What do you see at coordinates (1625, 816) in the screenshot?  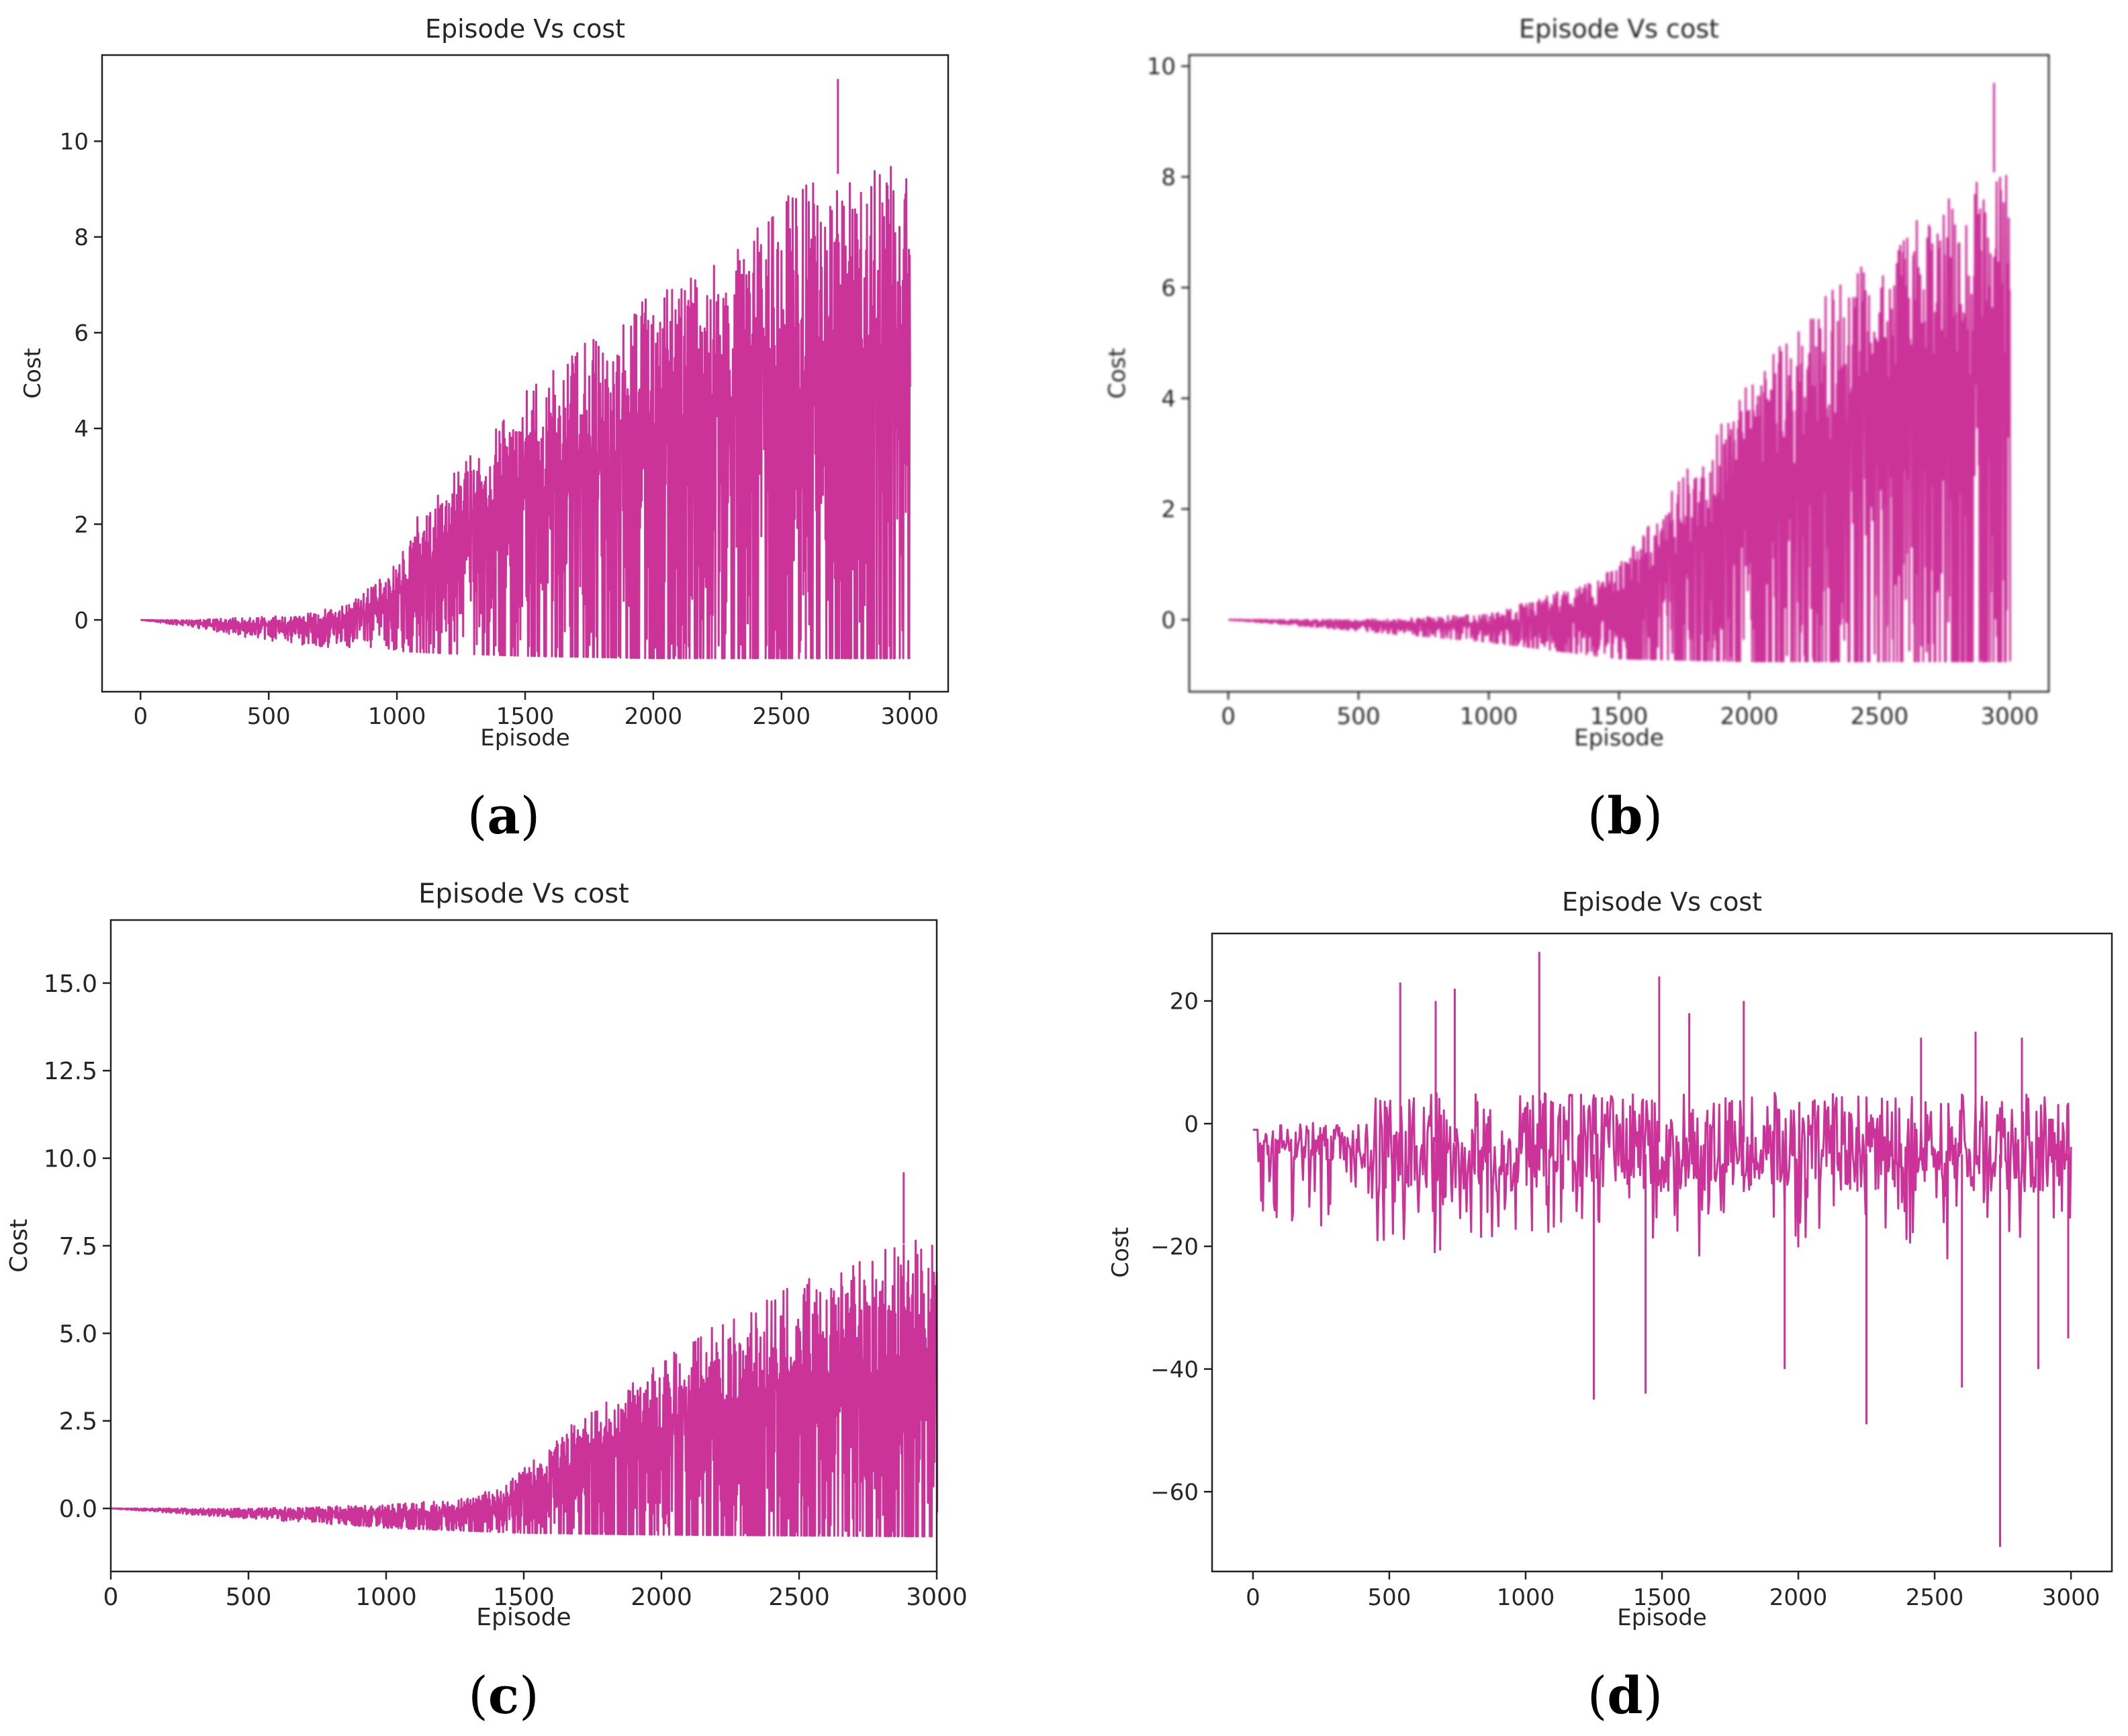 I see `caption-b: (b)` at bounding box center [1625, 816].